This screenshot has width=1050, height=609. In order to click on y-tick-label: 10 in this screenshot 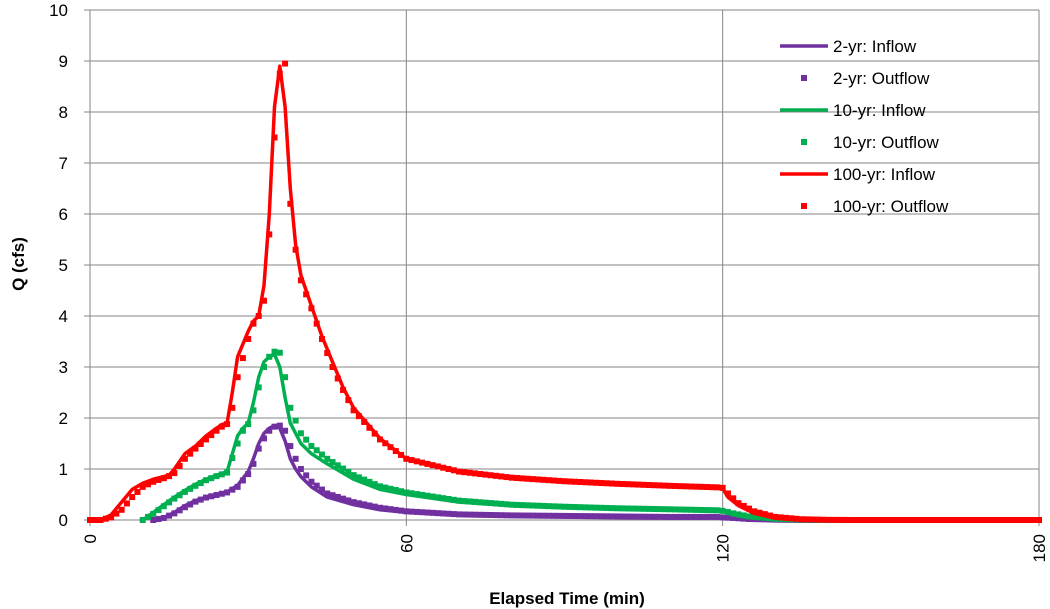, I will do `click(58, 10)`.